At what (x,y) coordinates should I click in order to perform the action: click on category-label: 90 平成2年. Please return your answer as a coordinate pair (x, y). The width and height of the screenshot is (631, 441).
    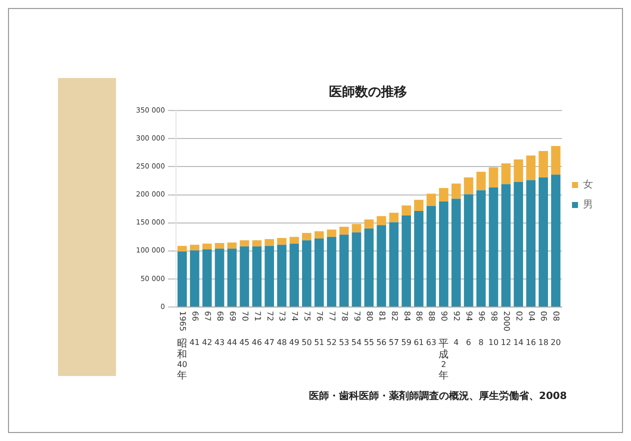
    Looking at the image, I should click on (443, 346).